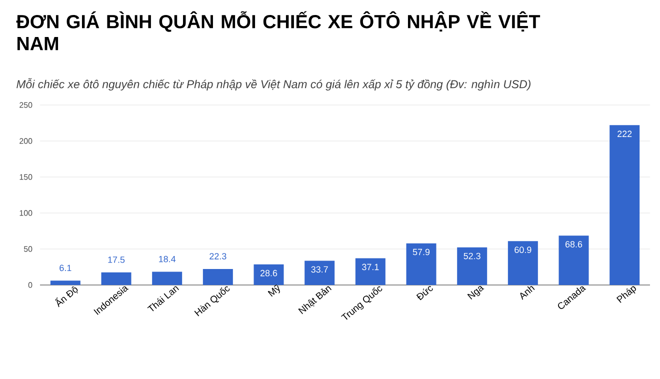 The height and width of the screenshot is (379, 660). Describe the element at coordinates (424, 293) in the screenshot. I see `x-tick-label: Đức` at that location.